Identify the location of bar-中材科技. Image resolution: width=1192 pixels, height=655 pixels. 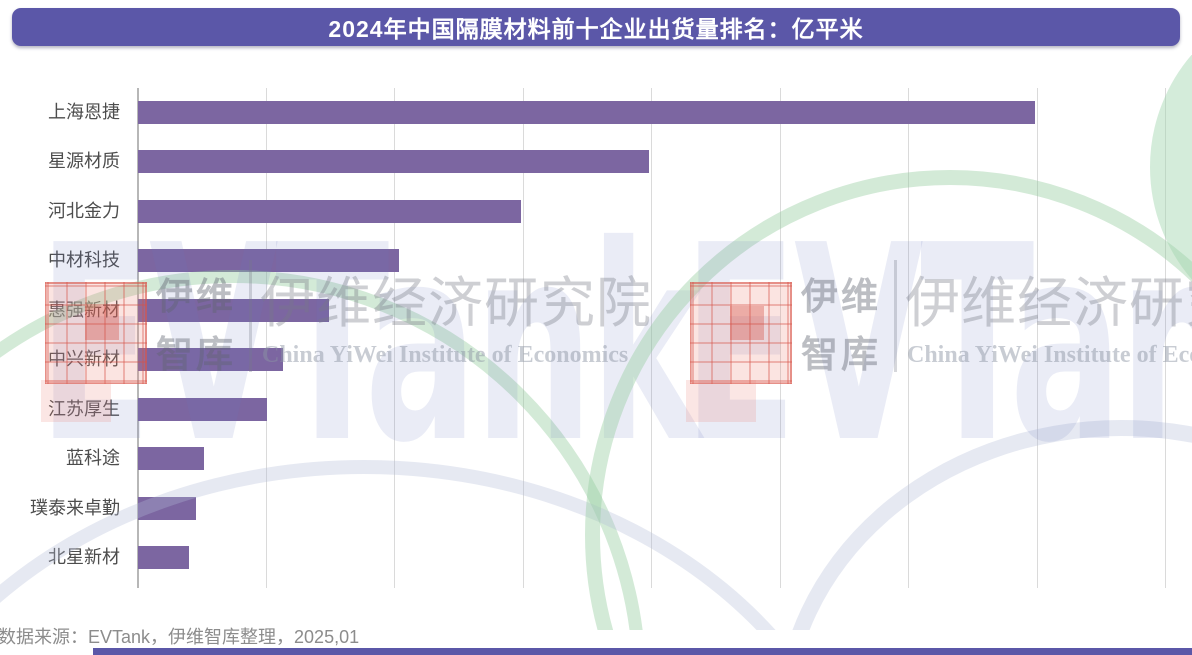
(268, 260).